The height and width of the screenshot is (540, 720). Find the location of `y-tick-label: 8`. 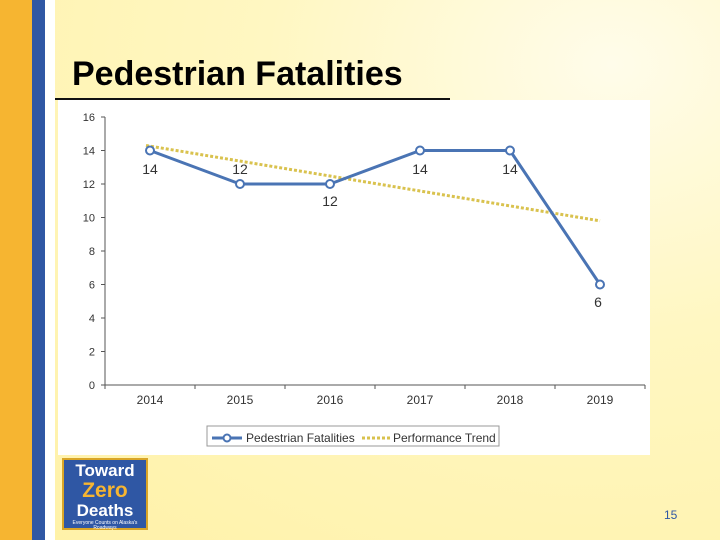

y-tick-label: 8 is located at coordinates (92, 252).